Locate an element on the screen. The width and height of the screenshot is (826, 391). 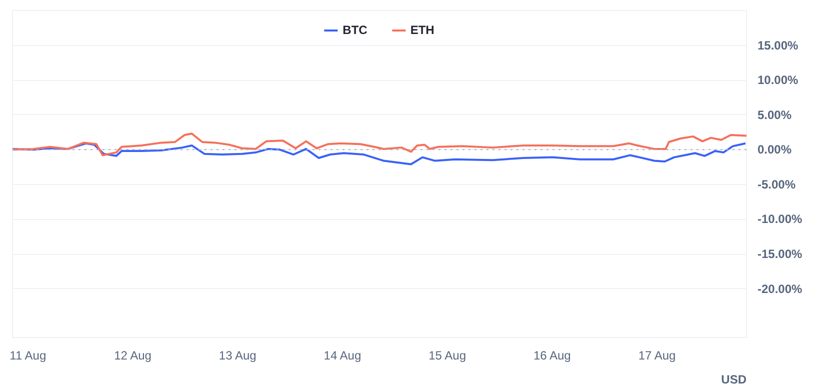
legend-label: BTC is located at coordinates (355, 30).